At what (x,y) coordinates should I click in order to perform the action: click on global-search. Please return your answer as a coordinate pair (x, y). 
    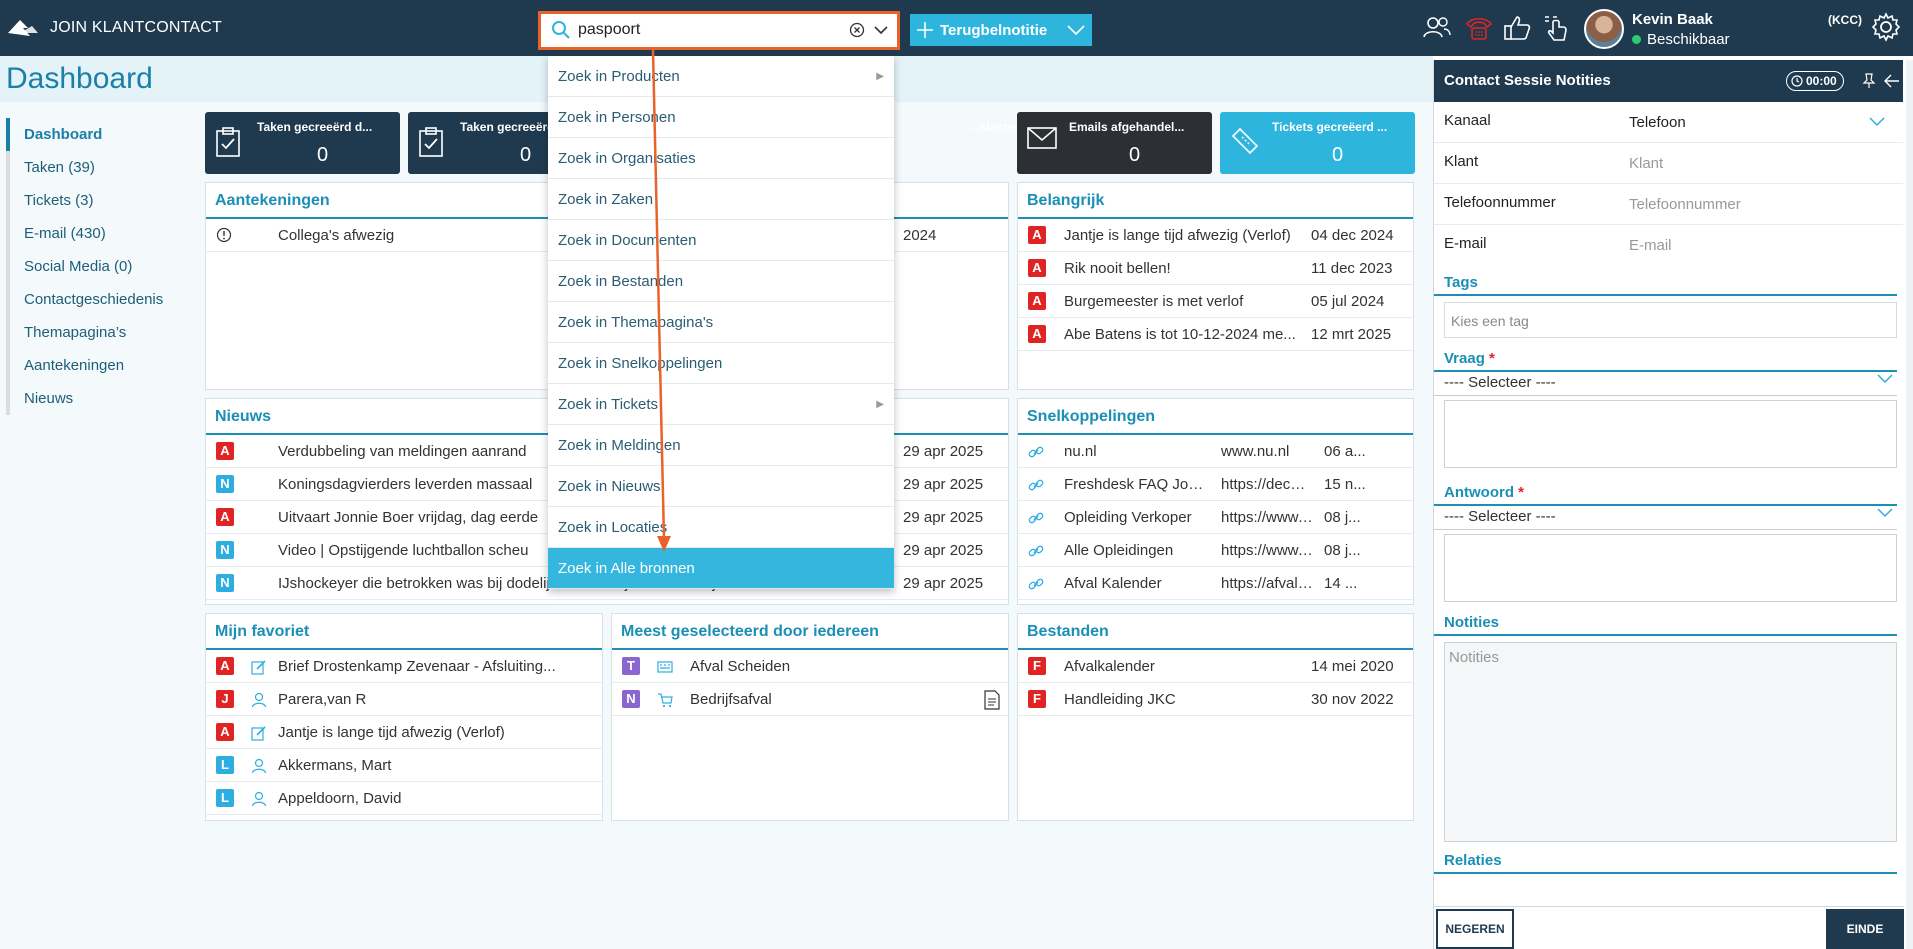
    Looking at the image, I should click on (719, 30).